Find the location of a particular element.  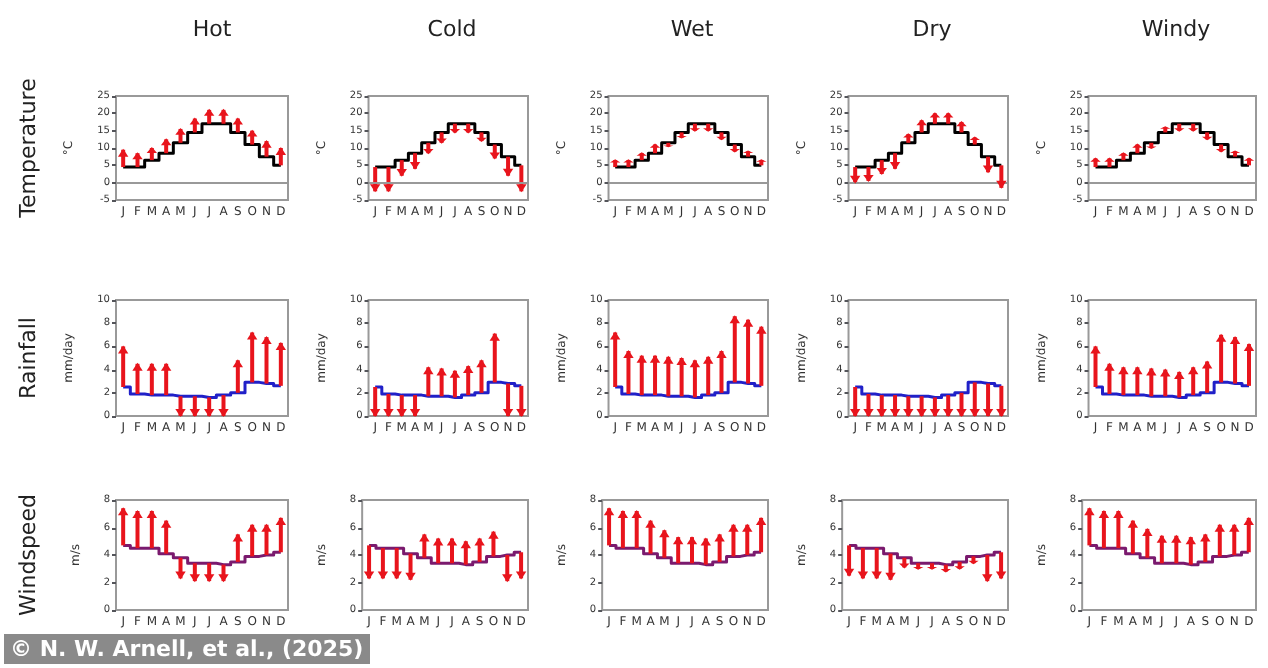

text: Windspeed is located at coordinates (28, 555).